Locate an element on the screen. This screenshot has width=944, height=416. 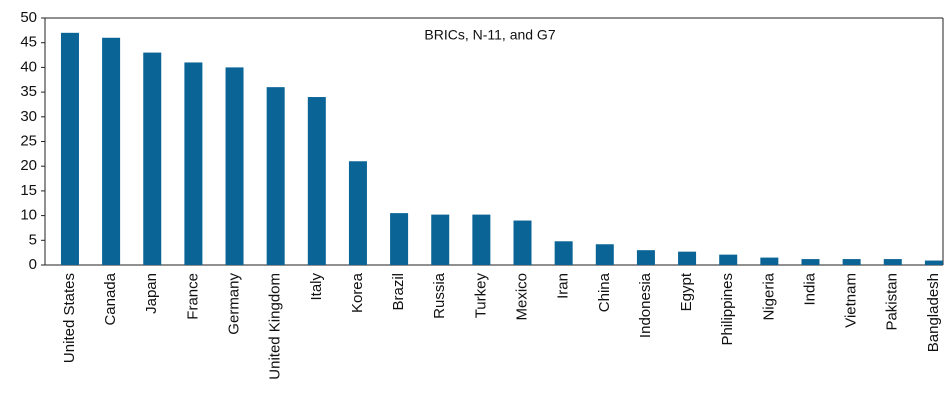
y-tick-label: 35 is located at coordinates (28, 91).